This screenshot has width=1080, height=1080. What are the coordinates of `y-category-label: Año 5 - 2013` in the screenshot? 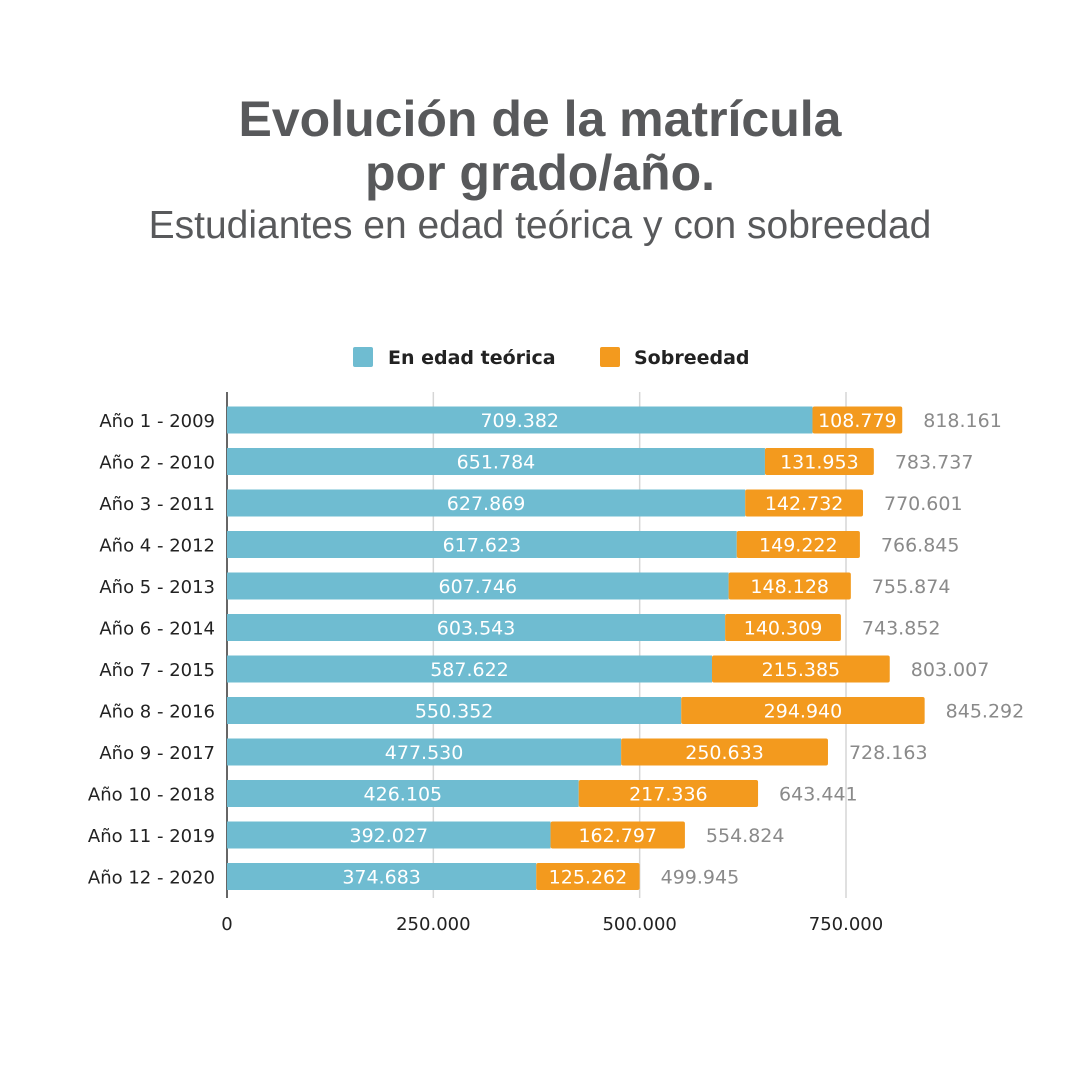 It's located at (157, 587).